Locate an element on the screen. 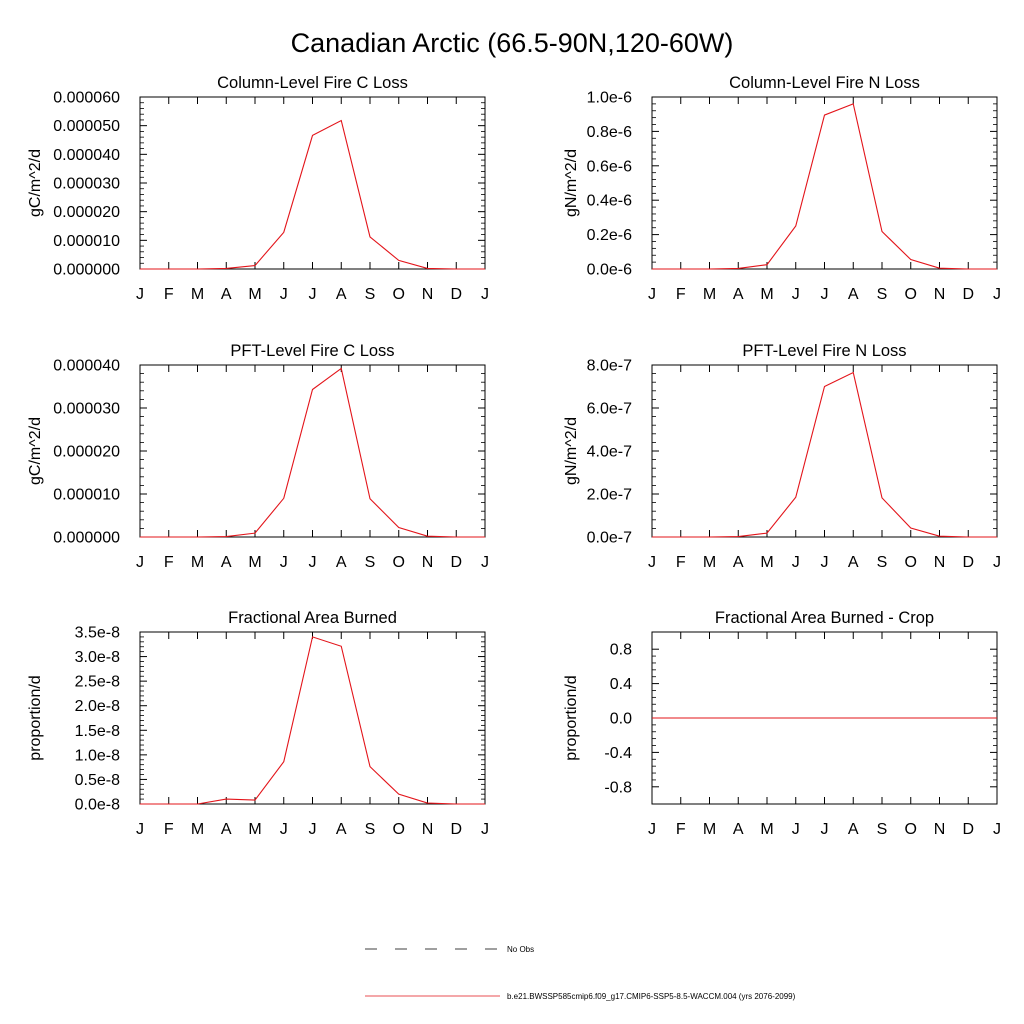 The height and width of the screenshot is (1024, 1024). y-tick-label: 0.4 is located at coordinates (621, 684).